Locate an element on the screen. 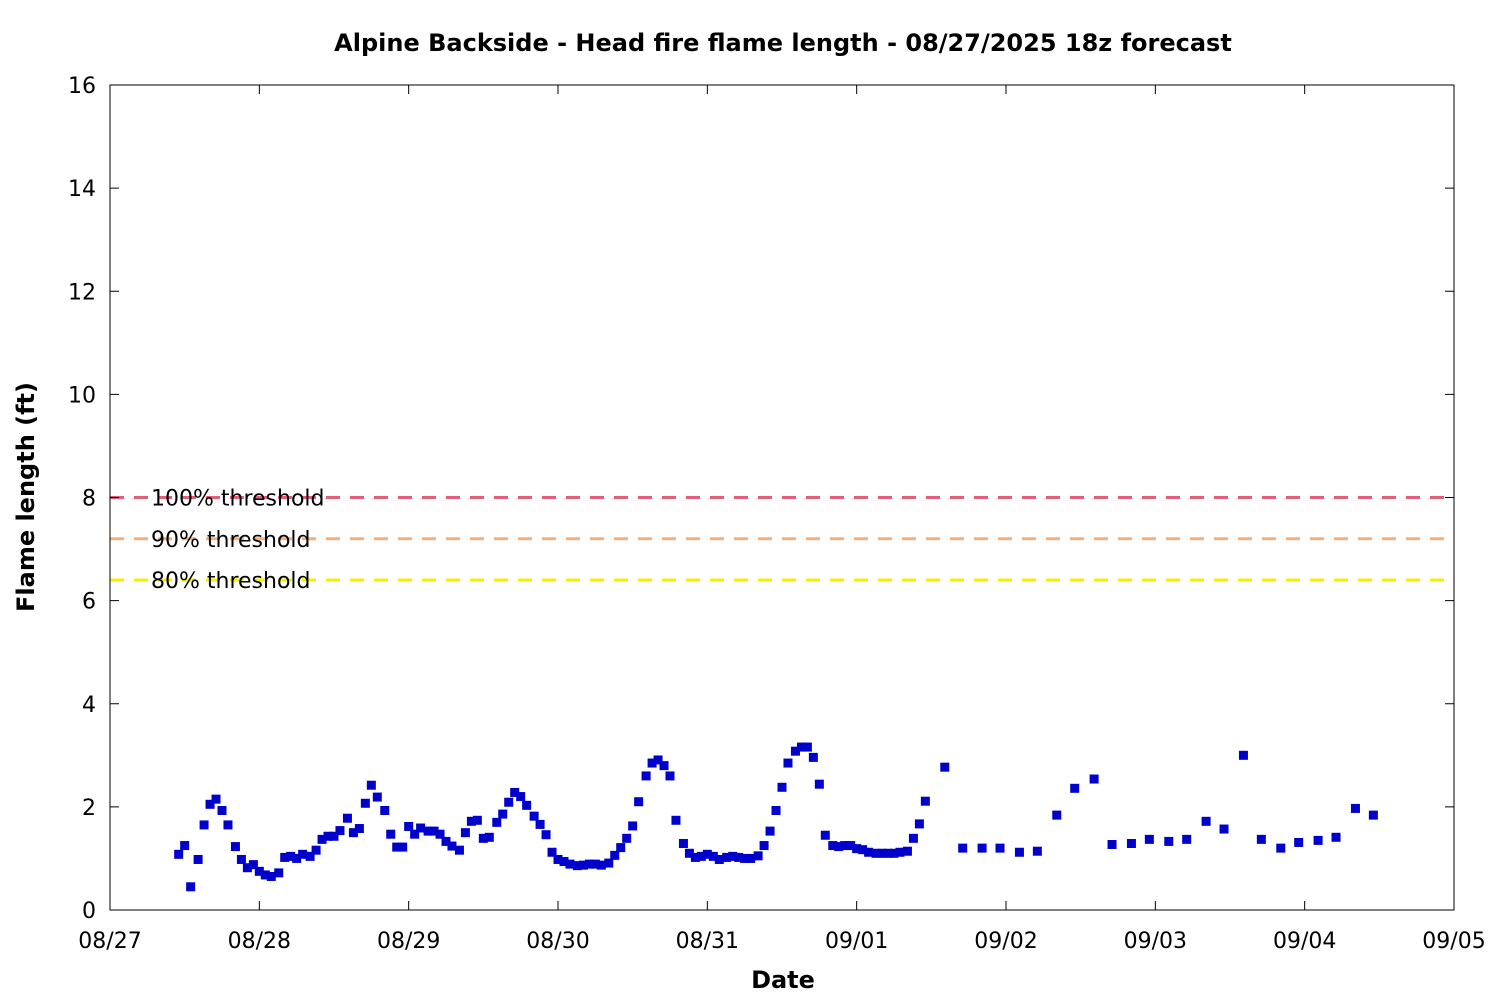 The width and height of the screenshot is (1500, 1000). y-tick-label: 16 is located at coordinates (82, 86).